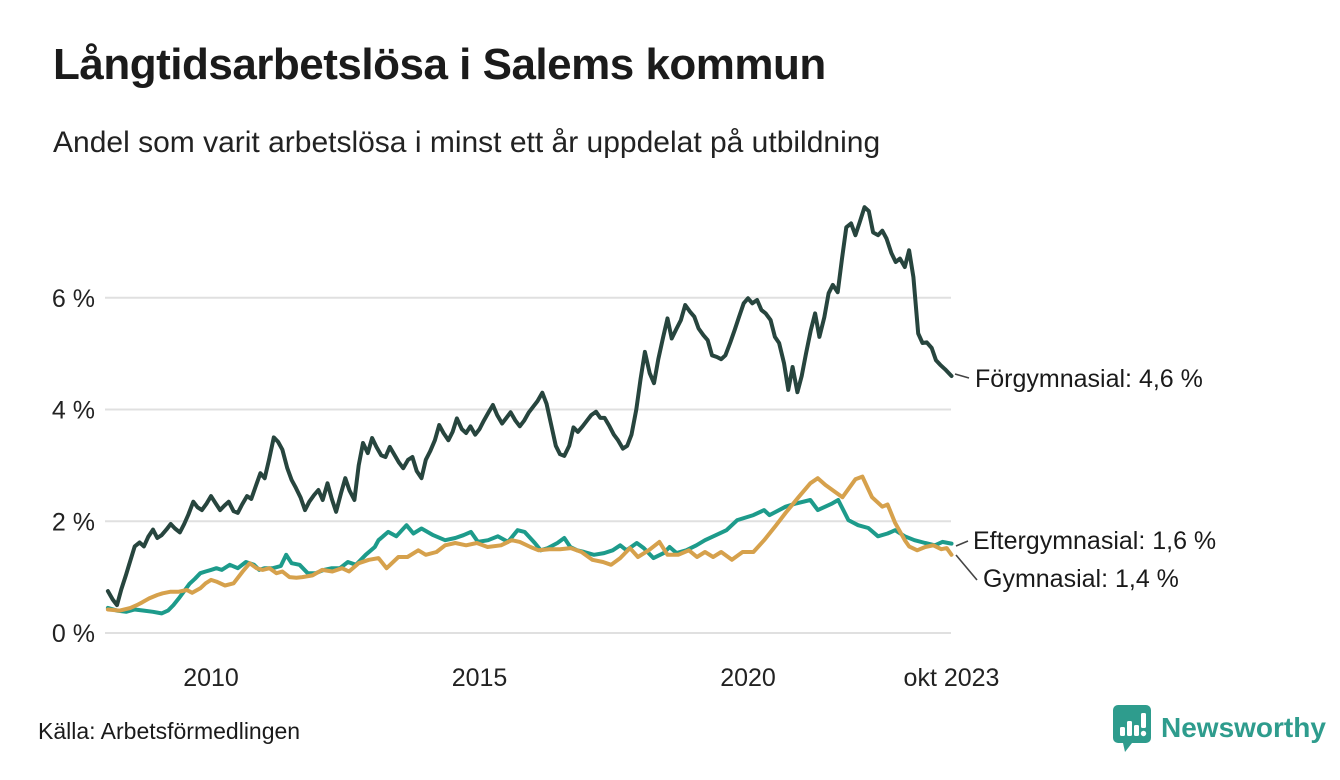 The width and height of the screenshot is (1340, 780). I want to click on connector-forgymnasial, so click(962, 376).